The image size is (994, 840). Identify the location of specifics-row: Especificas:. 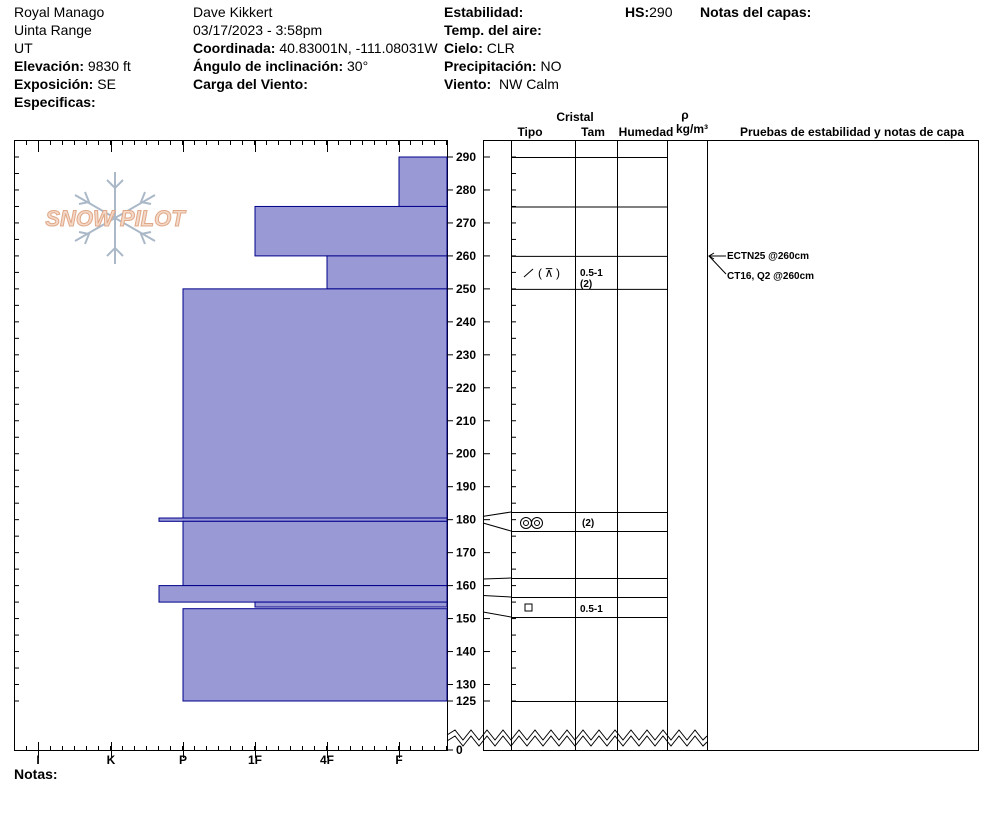
(55, 102).